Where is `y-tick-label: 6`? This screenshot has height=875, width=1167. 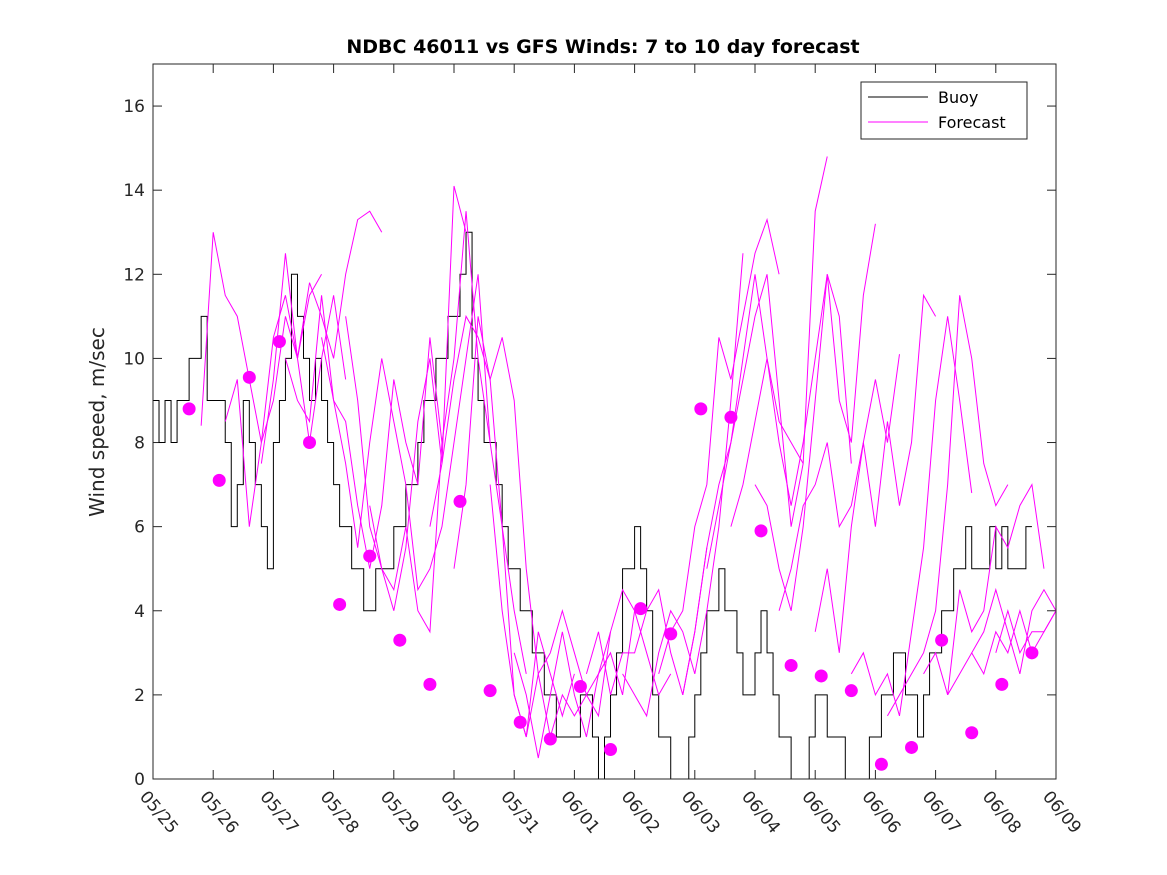 y-tick-label: 6 is located at coordinates (139, 528).